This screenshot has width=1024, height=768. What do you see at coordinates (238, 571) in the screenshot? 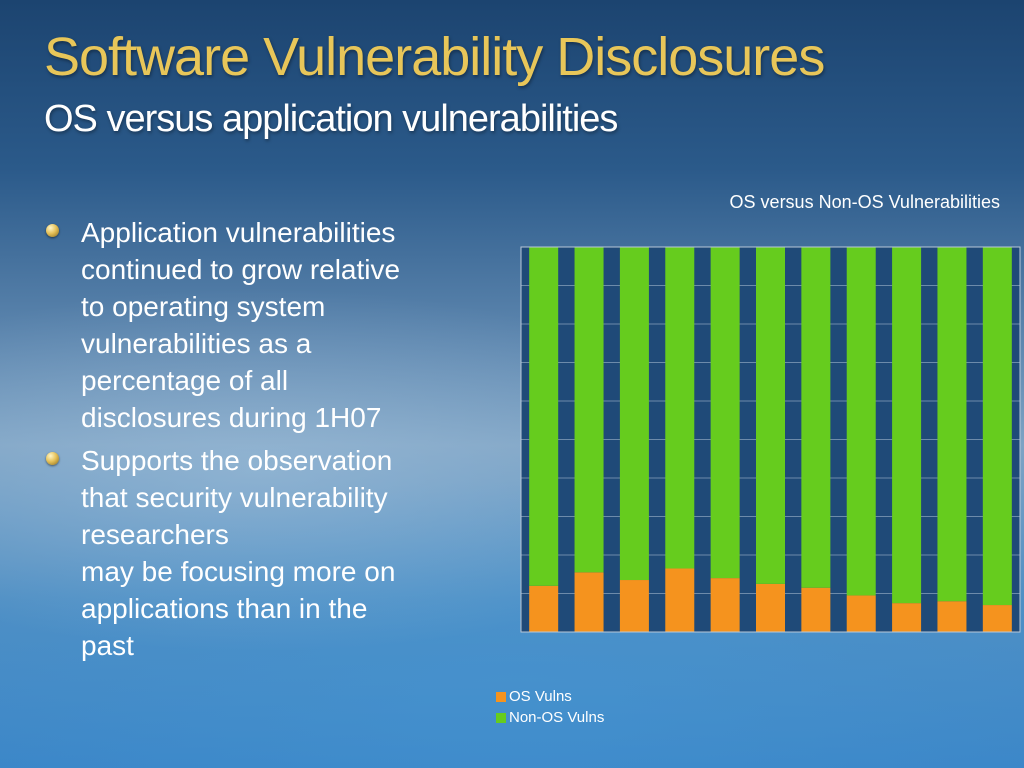
I see `bullet-line: may be focusing more on` at bounding box center [238, 571].